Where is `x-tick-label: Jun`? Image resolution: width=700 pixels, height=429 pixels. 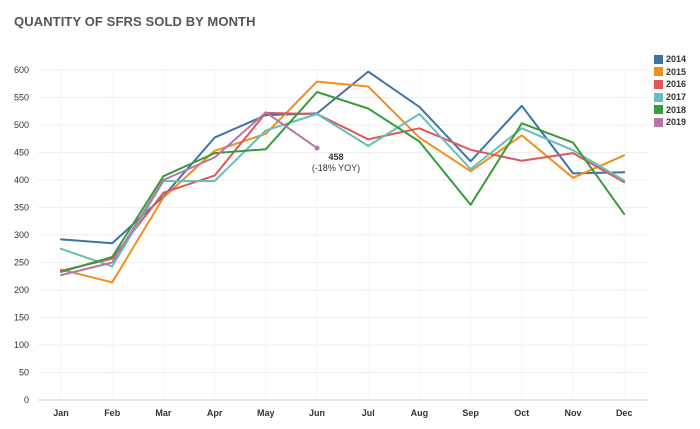
x-tick-label: Jun is located at coordinates (317, 413).